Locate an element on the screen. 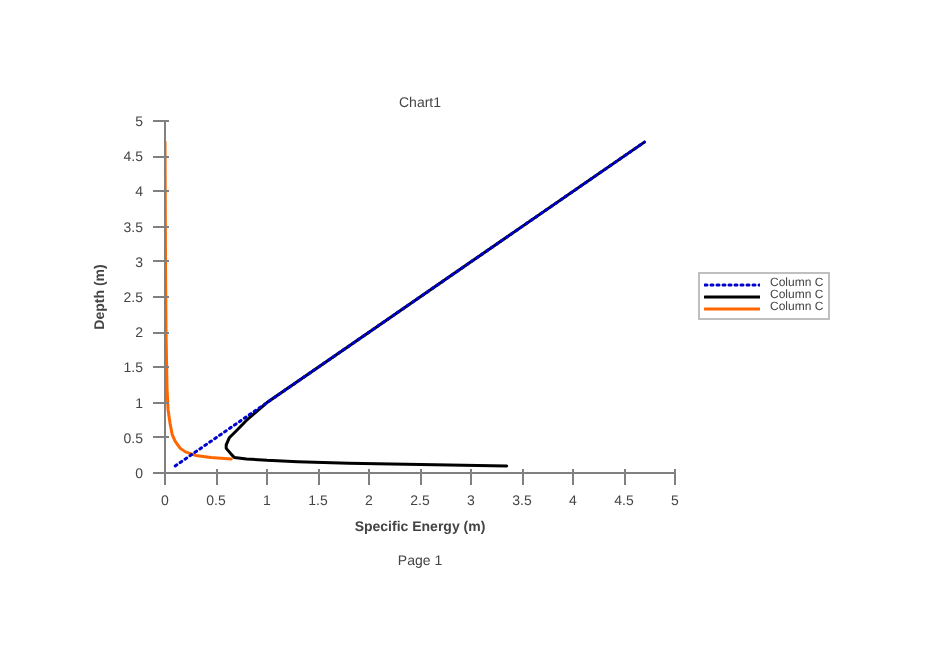 This screenshot has width=948, height=670. line-series is located at coordinates (199, 300).